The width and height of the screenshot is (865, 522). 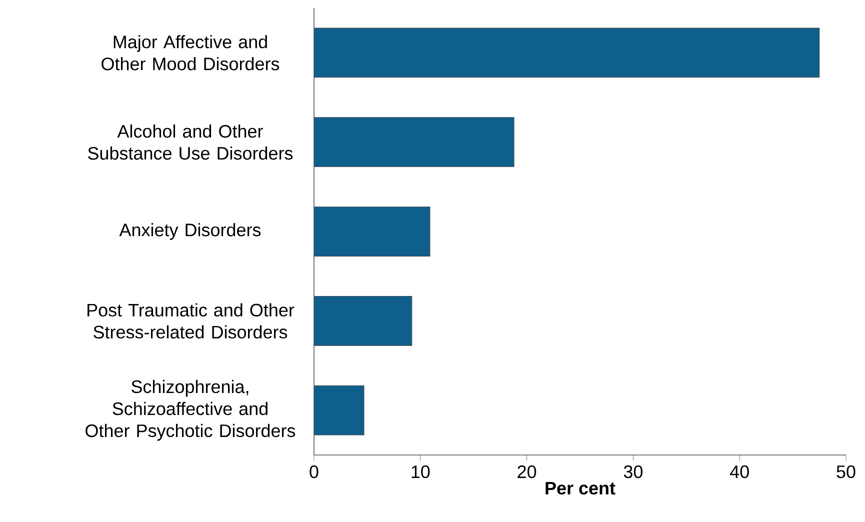 What do you see at coordinates (190, 231) in the screenshot?
I see `y-tick-label: Anxiety Disorders` at bounding box center [190, 231].